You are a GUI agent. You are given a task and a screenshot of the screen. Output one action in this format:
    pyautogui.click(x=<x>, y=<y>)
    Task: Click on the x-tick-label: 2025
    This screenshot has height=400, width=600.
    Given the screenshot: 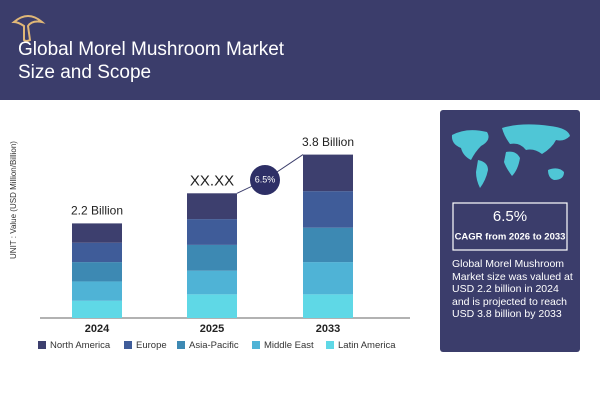 What is the action you would take?
    pyautogui.click(x=212, y=329)
    